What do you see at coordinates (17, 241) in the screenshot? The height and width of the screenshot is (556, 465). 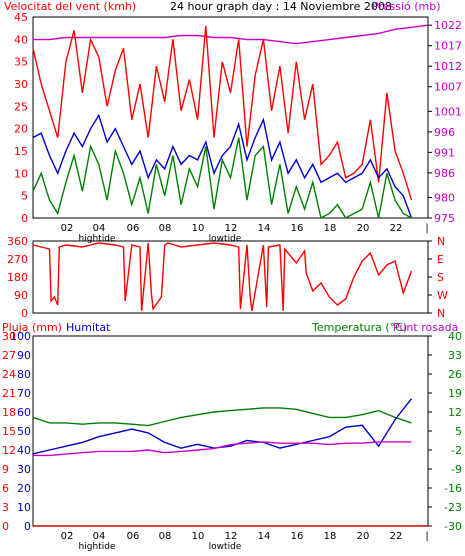 I see `y-tick-label: 360` at bounding box center [17, 241].